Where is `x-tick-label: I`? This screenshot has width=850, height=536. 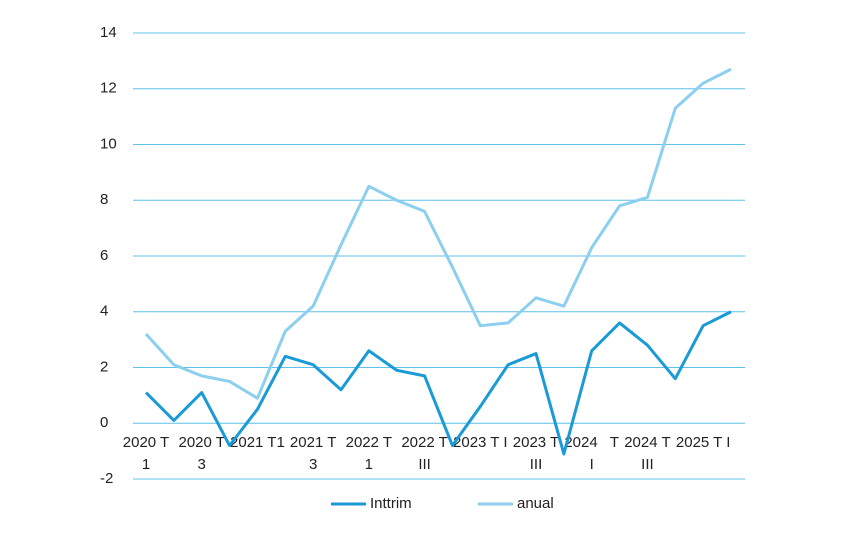
x-tick-label: I is located at coordinates (592, 464).